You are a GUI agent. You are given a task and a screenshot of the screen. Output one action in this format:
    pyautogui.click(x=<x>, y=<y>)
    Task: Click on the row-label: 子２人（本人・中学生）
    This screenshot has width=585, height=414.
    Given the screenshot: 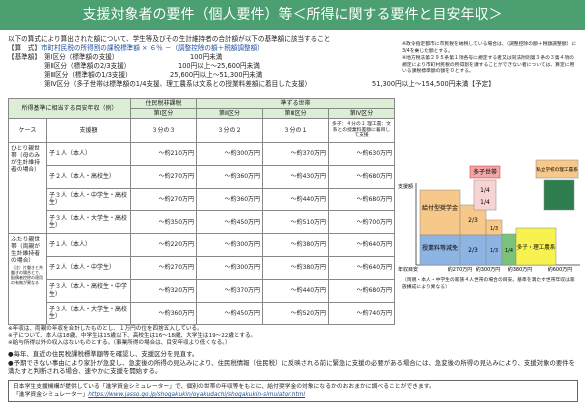 What is the action you would take?
    pyautogui.click(x=88, y=267)
    